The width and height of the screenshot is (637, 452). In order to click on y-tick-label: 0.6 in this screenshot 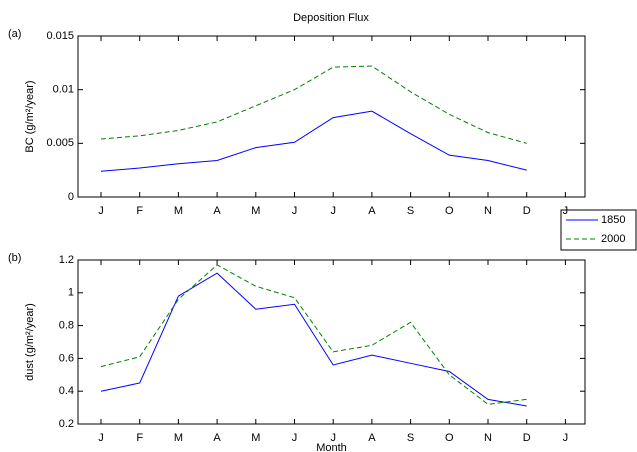, I will do `click(66, 358)`.